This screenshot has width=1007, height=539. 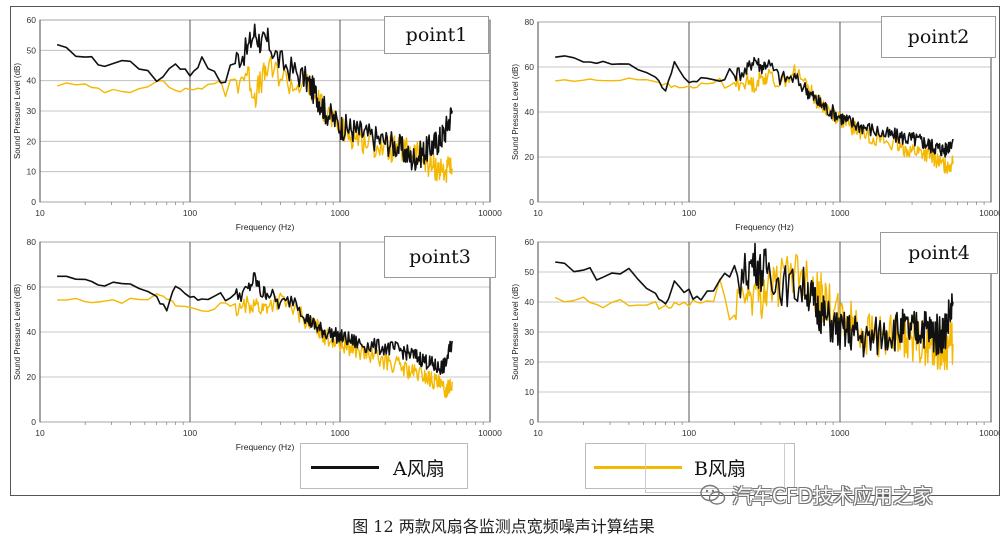 I want to click on chart-title-point2: point2, so click(x=938, y=37).